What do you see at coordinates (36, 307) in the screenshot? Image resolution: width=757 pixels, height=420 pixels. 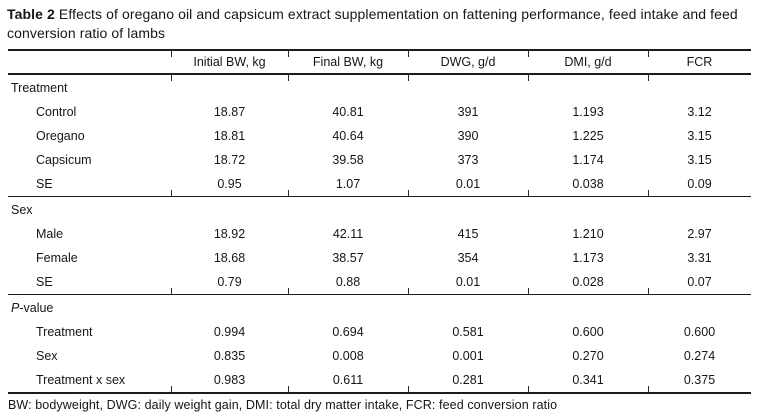 I see `p-rest: -value` at bounding box center [36, 307].